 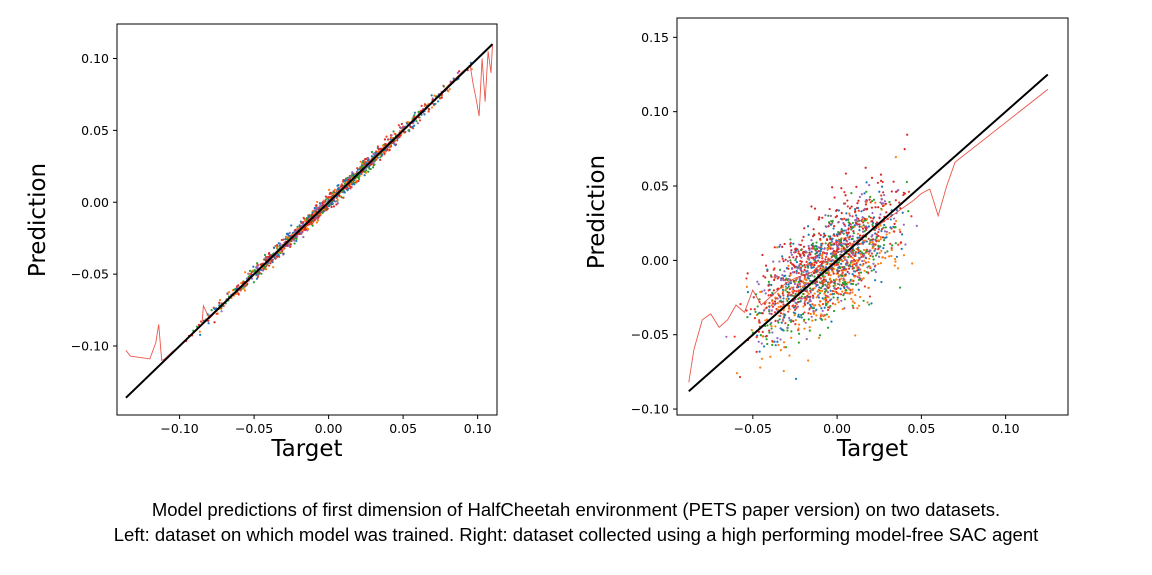 I want to click on x-tick-label: 0.00, so click(x=329, y=428).